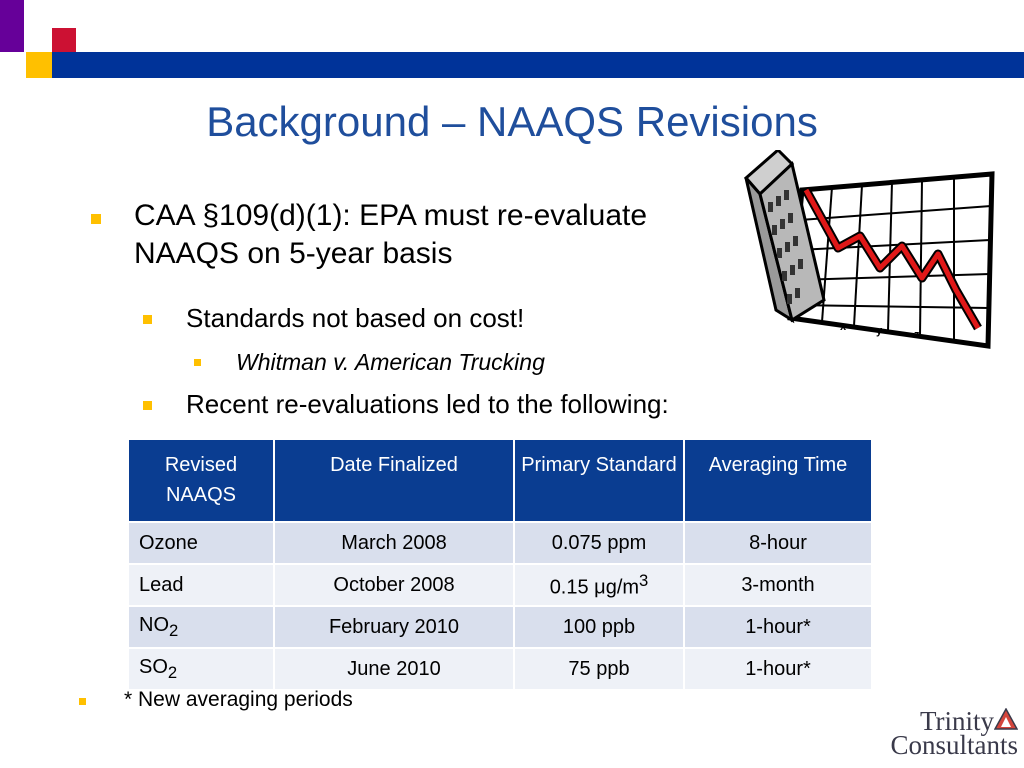 The width and height of the screenshot is (1024, 768). What do you see at coordinates (355, 318) in the screenshot?
I see `bullet-sub1-text: Standards not based on cost!` at bounding box center [355, 318].